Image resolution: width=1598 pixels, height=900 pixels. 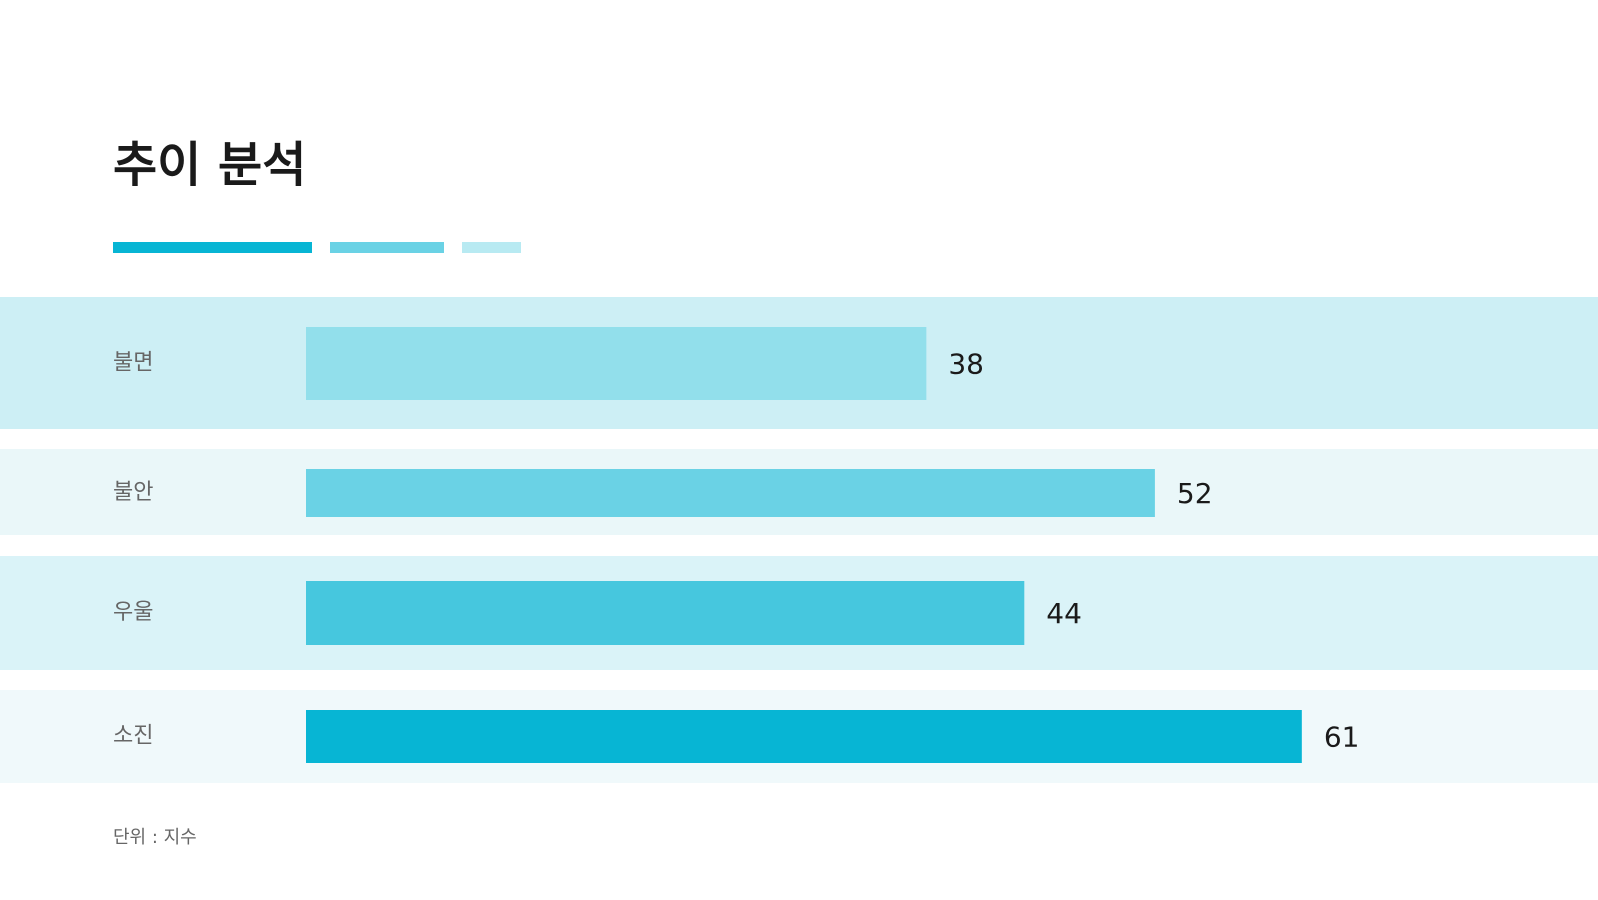 What do you see at coordinates (155, 837) in the screenshot?
I see `footnote: 단위 : 지수` at bounding box center [155, 837].